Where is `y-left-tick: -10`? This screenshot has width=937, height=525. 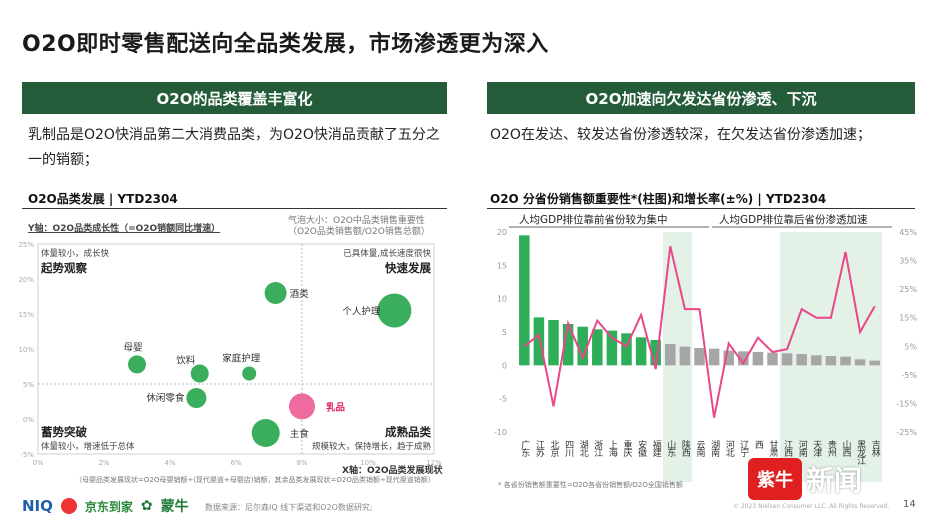
y-left-tick: -10 is located at coordinates (500, 432).